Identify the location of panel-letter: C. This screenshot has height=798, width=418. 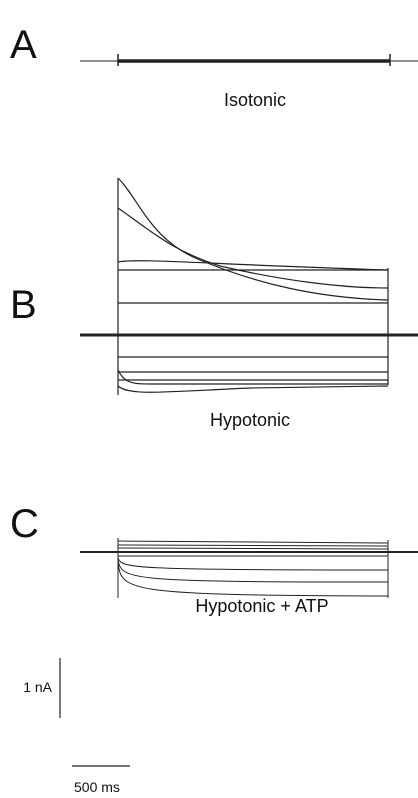
(24, 524).